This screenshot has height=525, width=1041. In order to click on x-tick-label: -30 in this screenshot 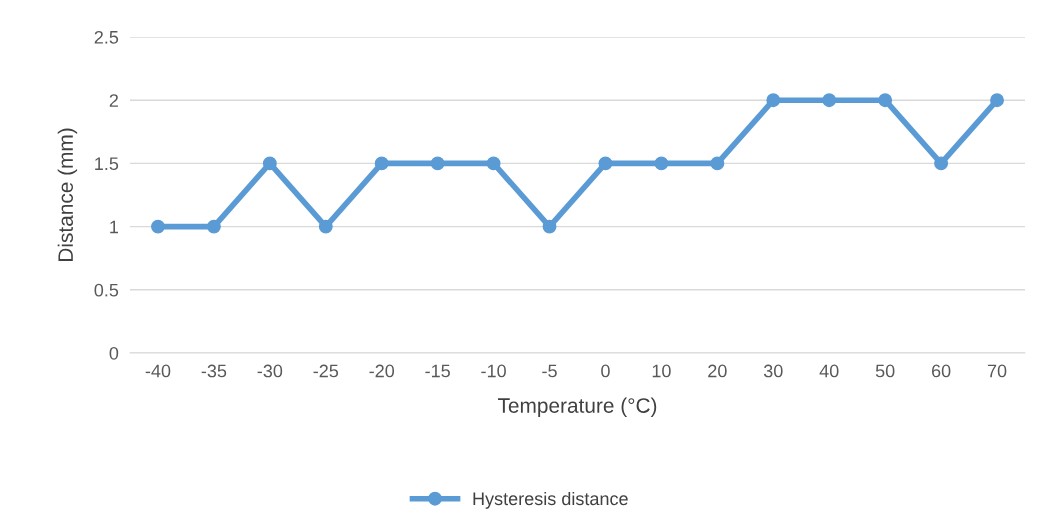, I will do `click(270, 371)`.